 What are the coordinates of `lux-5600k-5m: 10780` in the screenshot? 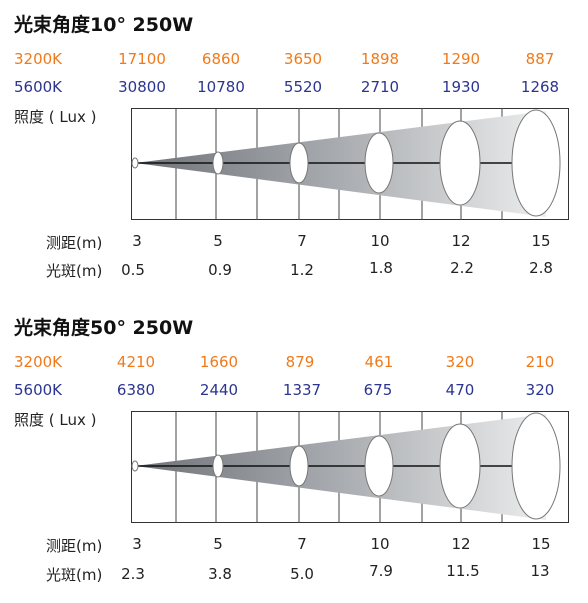 It's located at (221, 87).